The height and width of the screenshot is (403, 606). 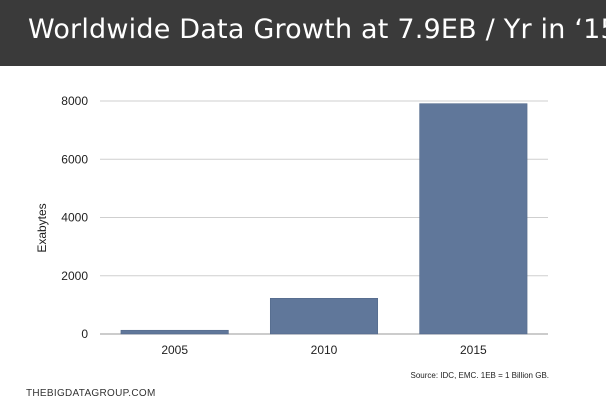 What do you see at coordinates (480, 375) in the screenshot?
I see `source-annotation: Source: IDC, EMC. 1EB = 1 Billion GB.` at bounding box center [480, 375].